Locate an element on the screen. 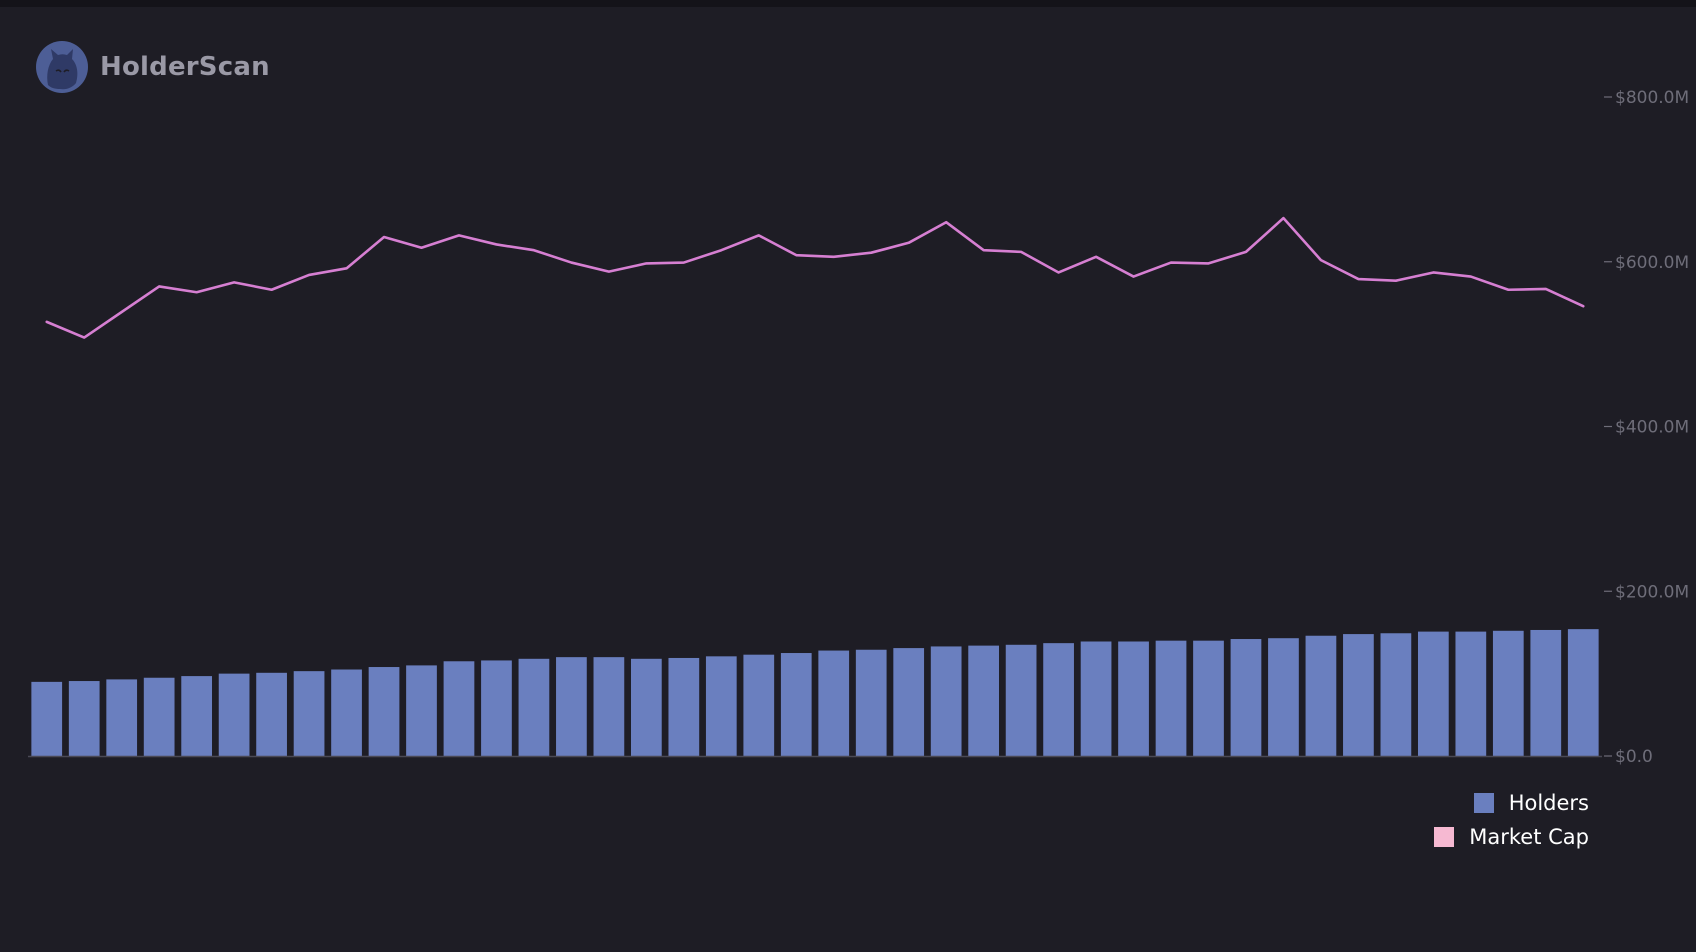  legend-swatch-market-cap is located at coordinates (1444, 837).